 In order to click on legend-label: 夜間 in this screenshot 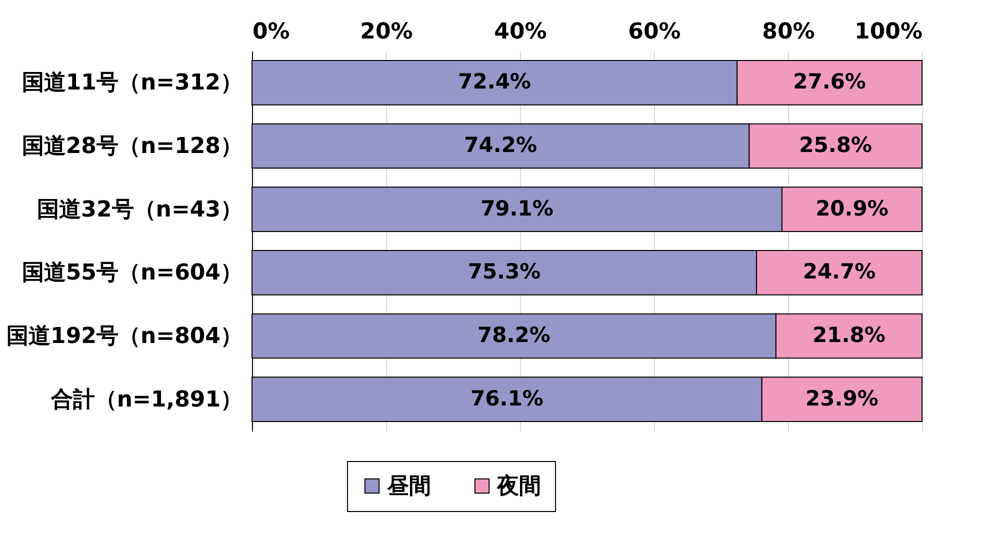, I will do `click(518, 486)`.